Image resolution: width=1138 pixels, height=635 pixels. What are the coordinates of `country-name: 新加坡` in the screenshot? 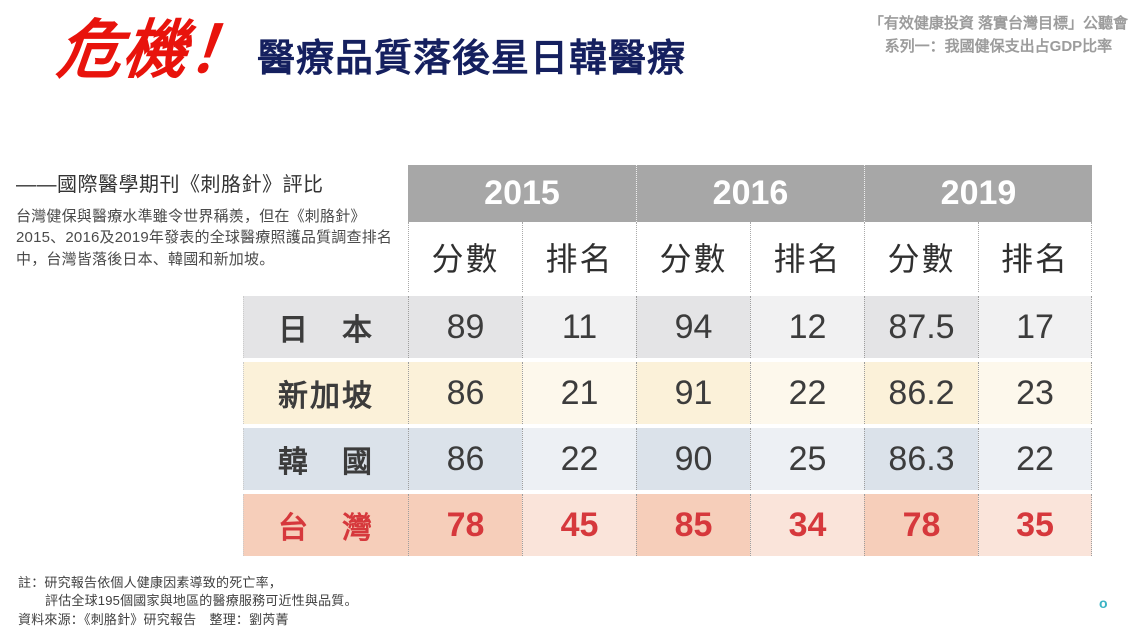 It's located at (325, 393).